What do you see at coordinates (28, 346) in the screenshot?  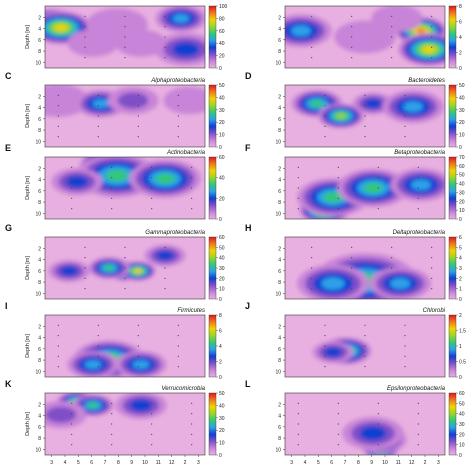 I see `y-axis-label: Depth [m]` at bounding box center [28, 346].